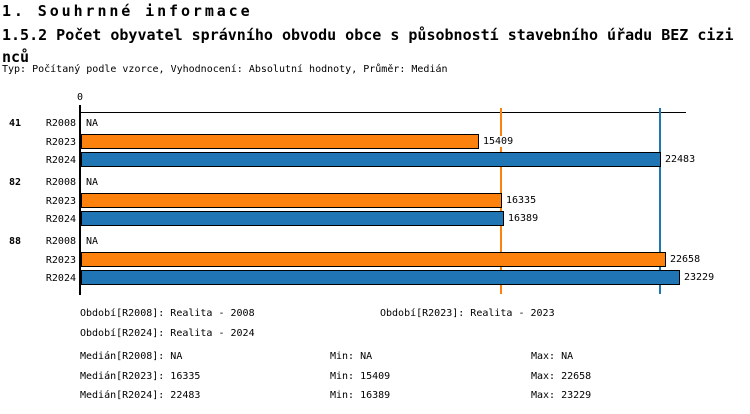  What do you see at coordinates (15, 123) in the screenshot?
I see `group-label-41: 41` at bounding box center [15, 123].